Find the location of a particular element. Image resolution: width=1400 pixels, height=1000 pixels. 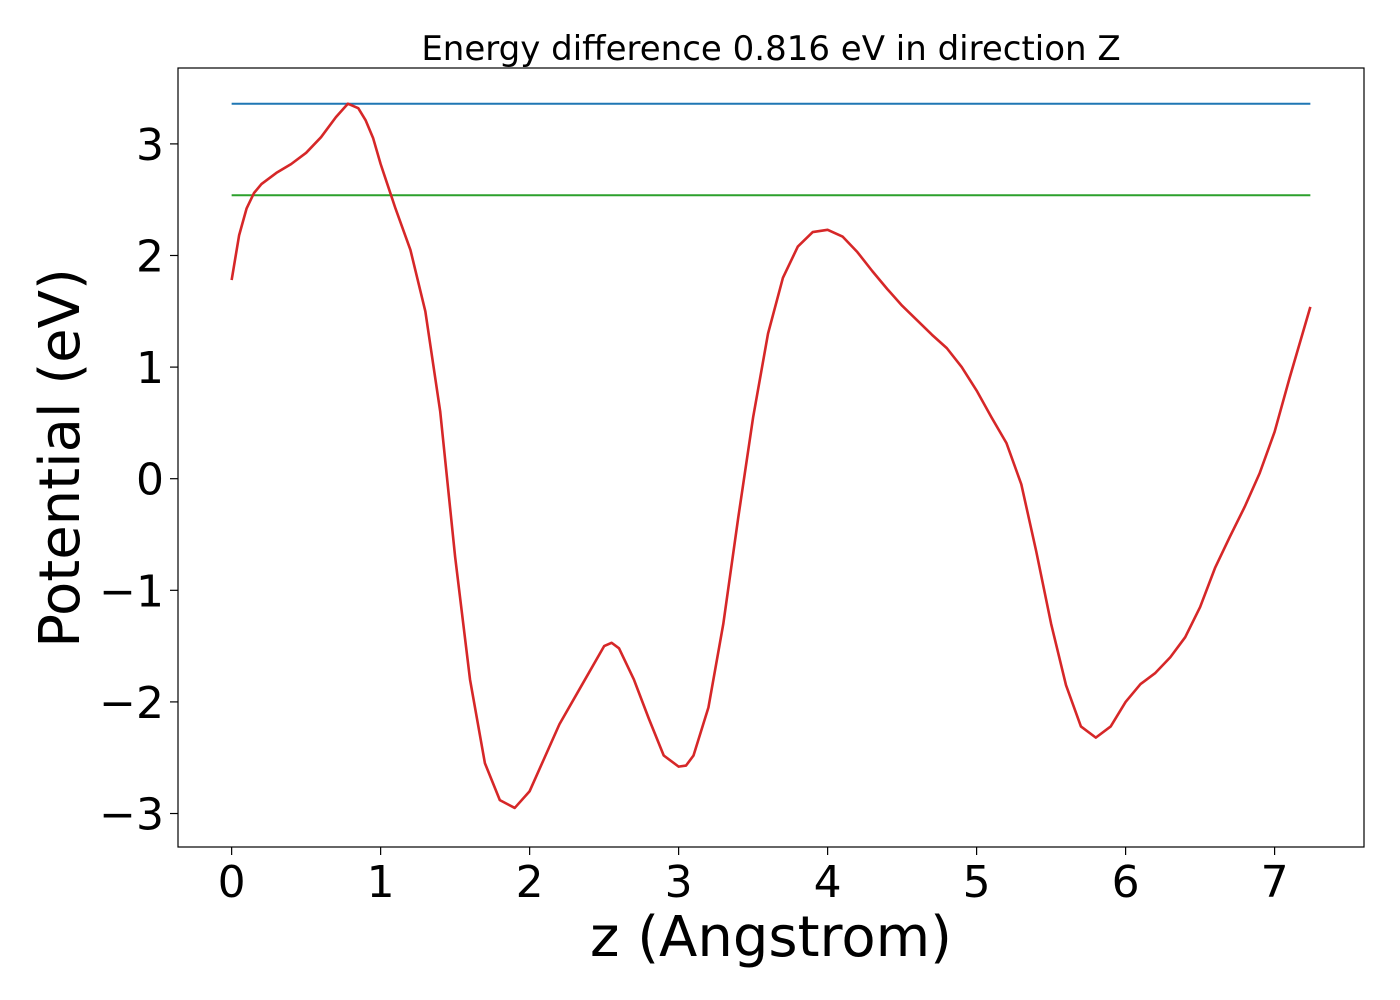

x-tick-label: 3 is located at coordinates (679, 882).